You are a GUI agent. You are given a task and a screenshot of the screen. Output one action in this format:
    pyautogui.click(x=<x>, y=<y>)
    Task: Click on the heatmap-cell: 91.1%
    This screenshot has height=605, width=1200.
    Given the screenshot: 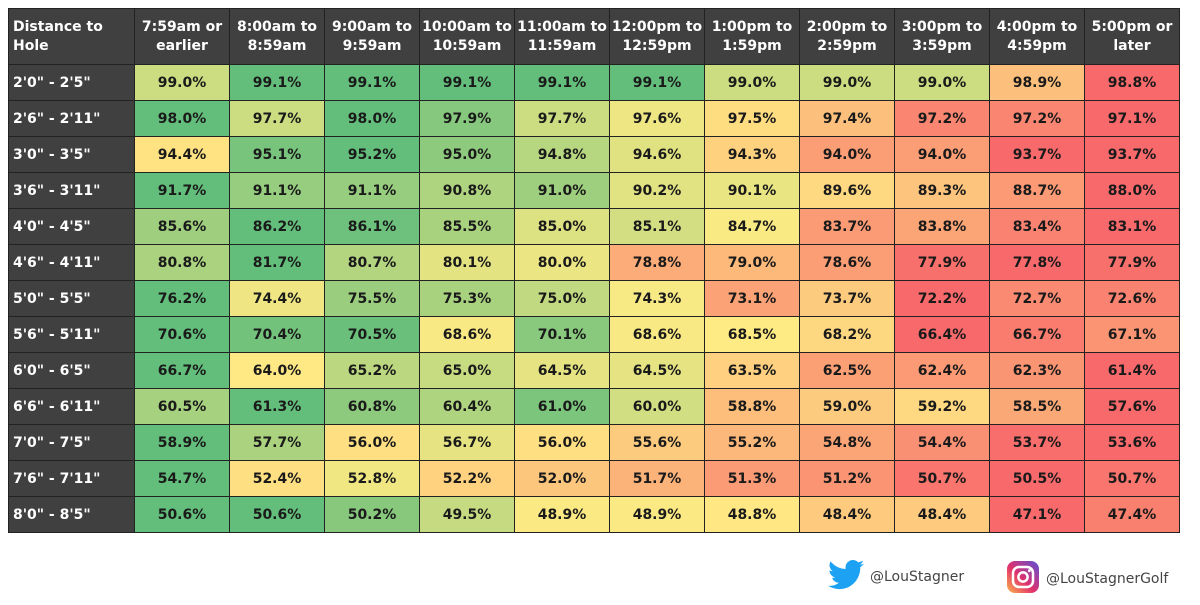 What is the action you would take?
    pyautogui.click(x=372, y=190)
    